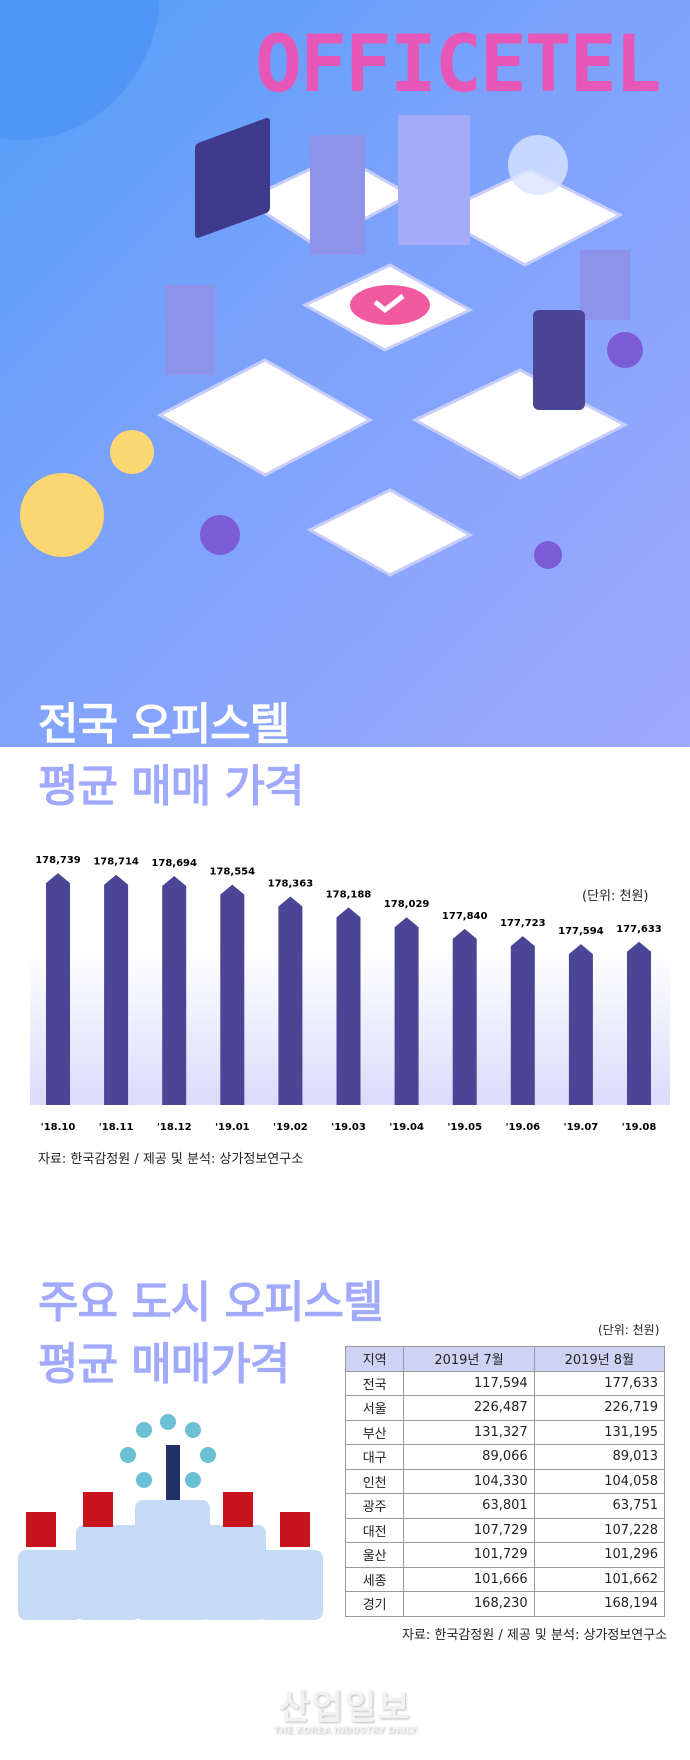 The image size is (690, 1760). I want to click on price-cell: 101,662, so click(599, 1579).